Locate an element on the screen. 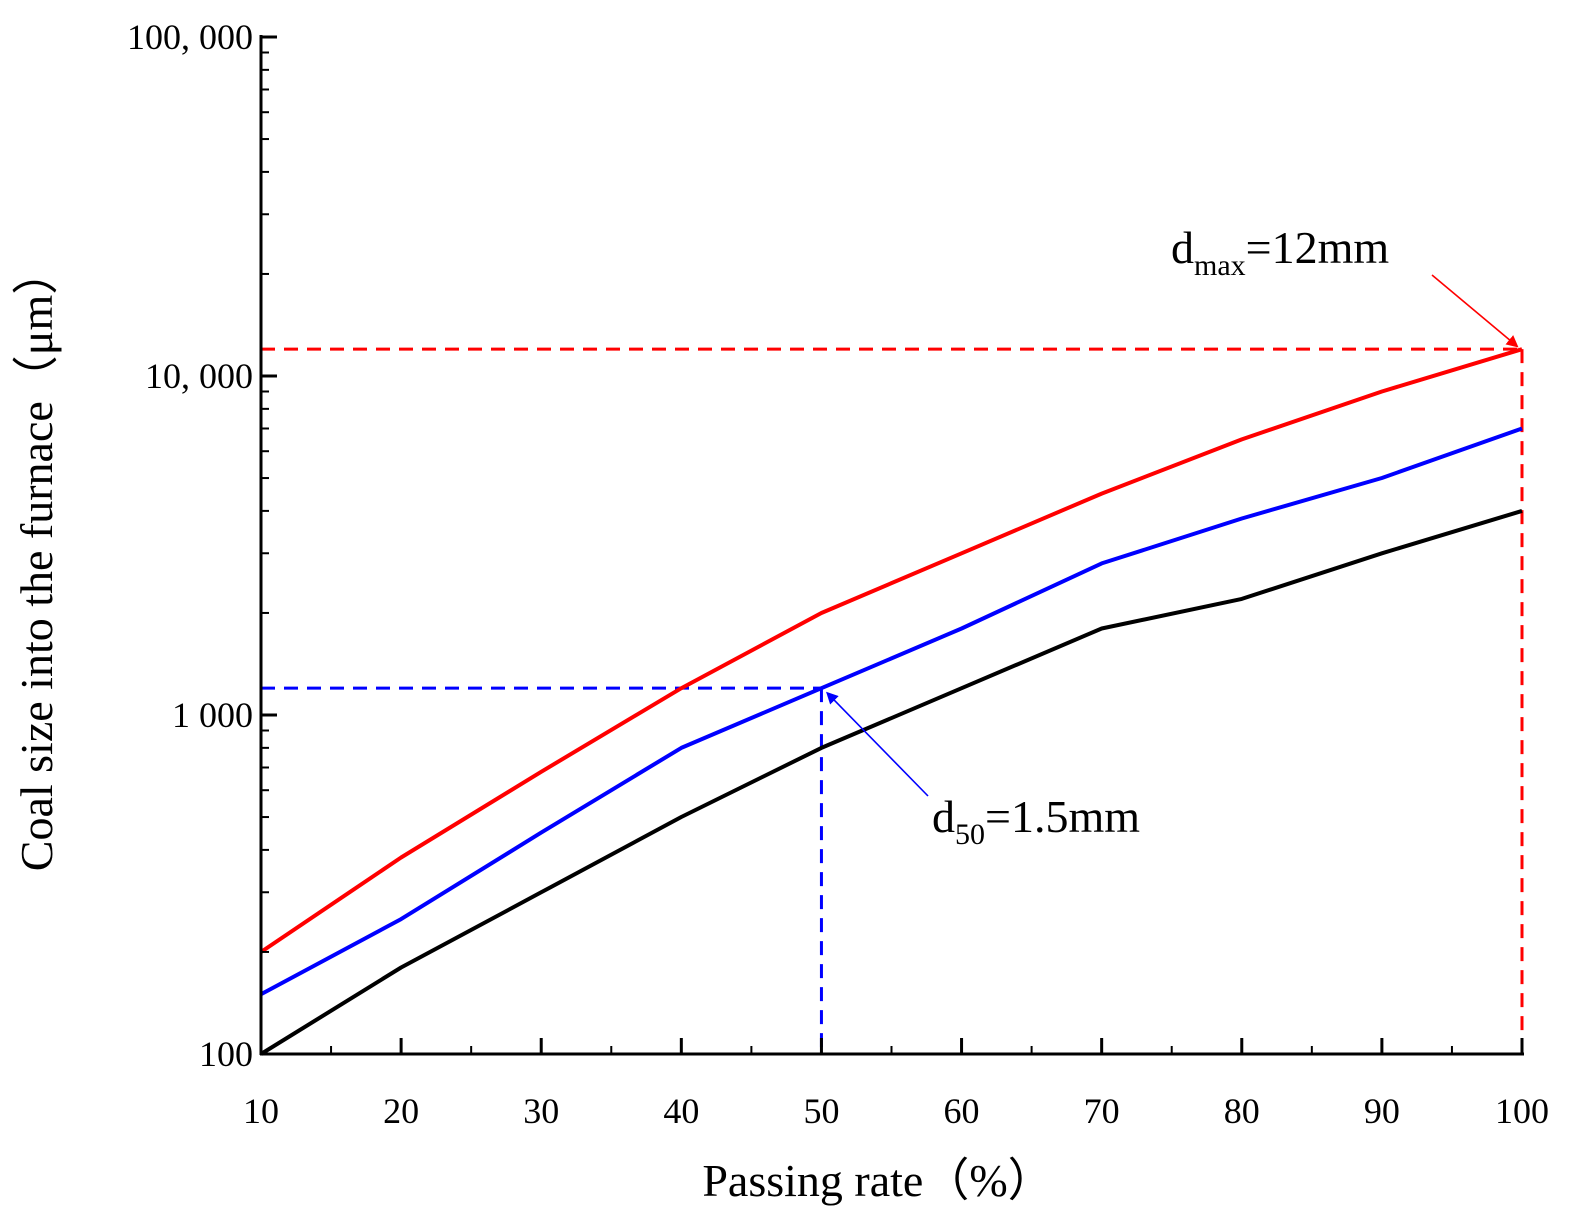  x-tick-label: 70 is located at coordinates (1102, 1111).